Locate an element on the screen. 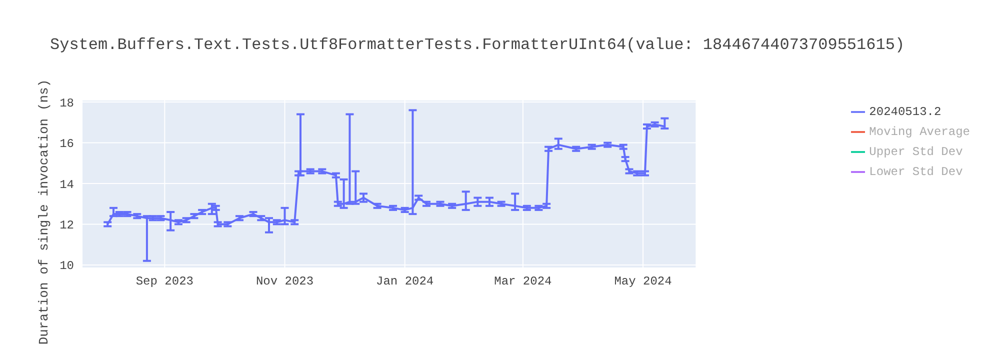  x-tick-label: Nov 2023 is located at coordinates (285, 281).